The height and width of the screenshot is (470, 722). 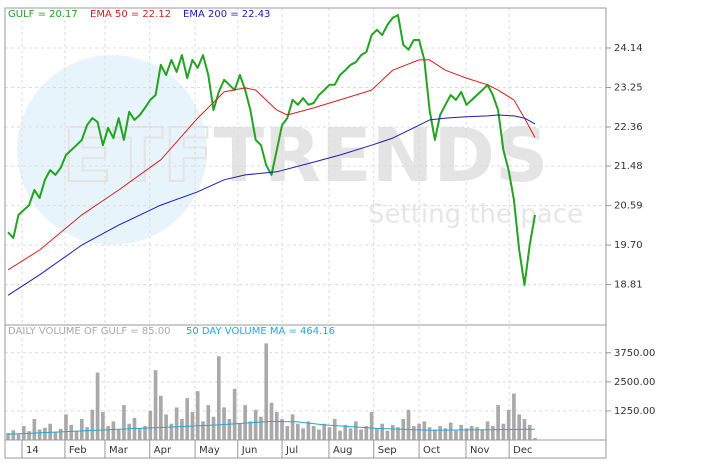 I want to click on series-line, so click(x=271, y=427).